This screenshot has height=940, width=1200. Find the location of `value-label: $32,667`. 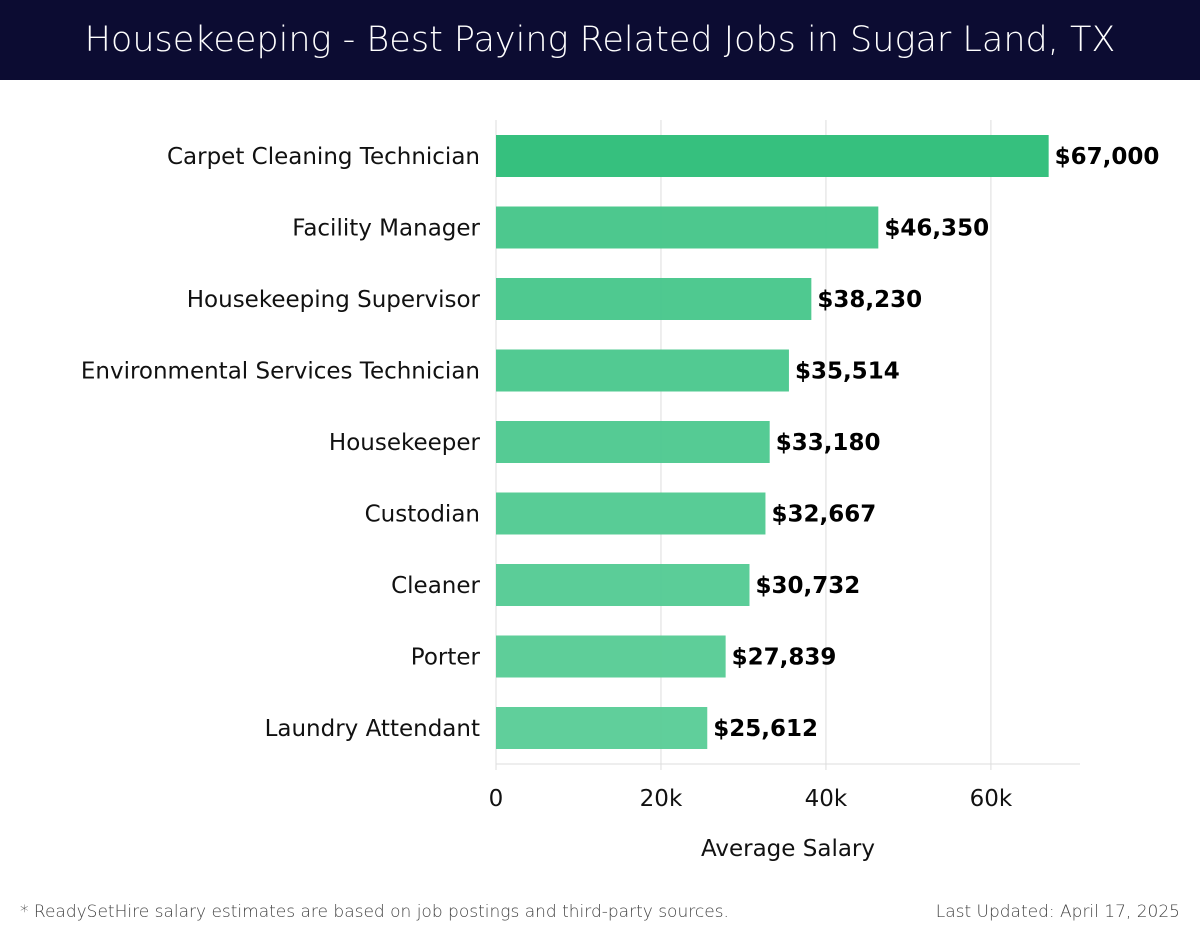

value-label: $32,667 is located at coordinates (823, 515).